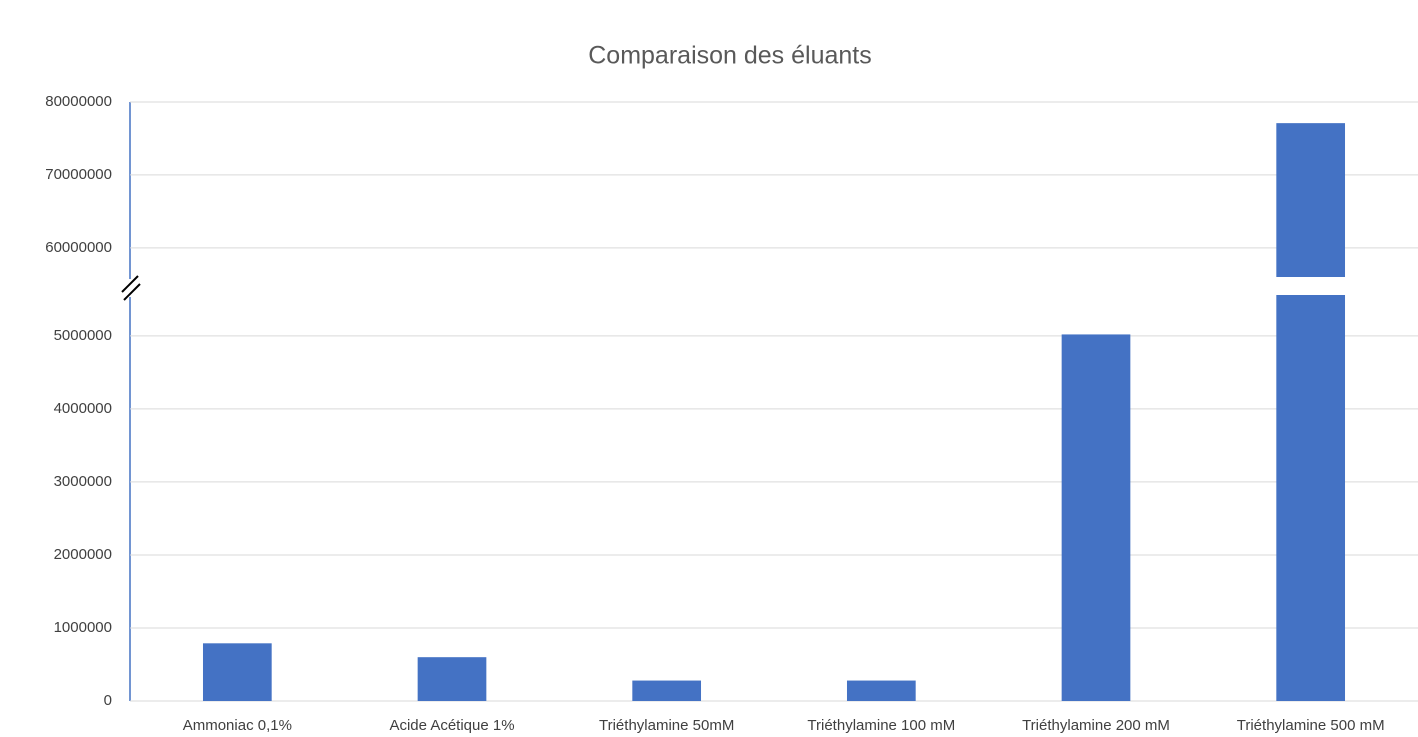 The image size is (1418, 737). I want to click on x-tick-label: Triéthylamine 100 mM, so click(881, 725).